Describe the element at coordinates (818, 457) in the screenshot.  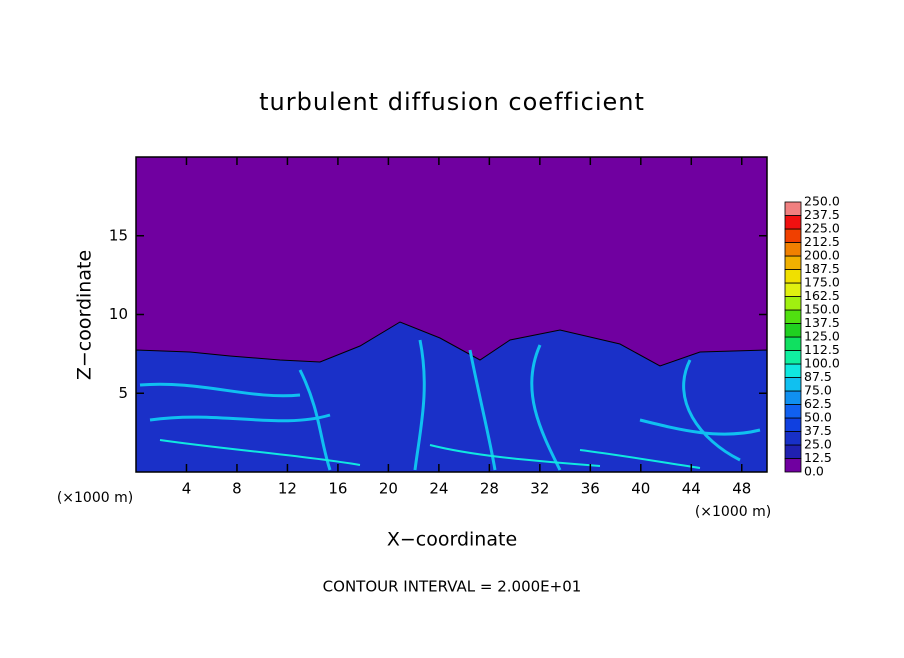
I see `colorbar-label: 12.5` at that location.